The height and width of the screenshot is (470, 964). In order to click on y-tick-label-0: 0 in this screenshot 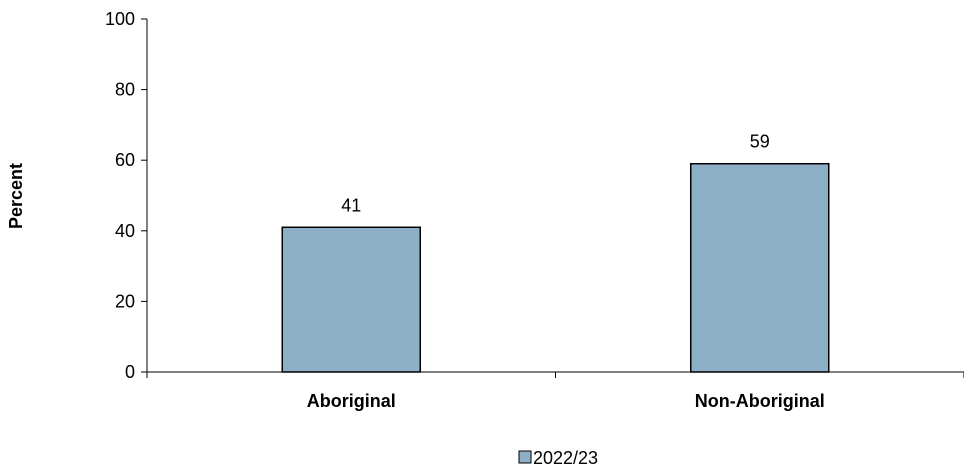, I will do `click(130, 372)`.